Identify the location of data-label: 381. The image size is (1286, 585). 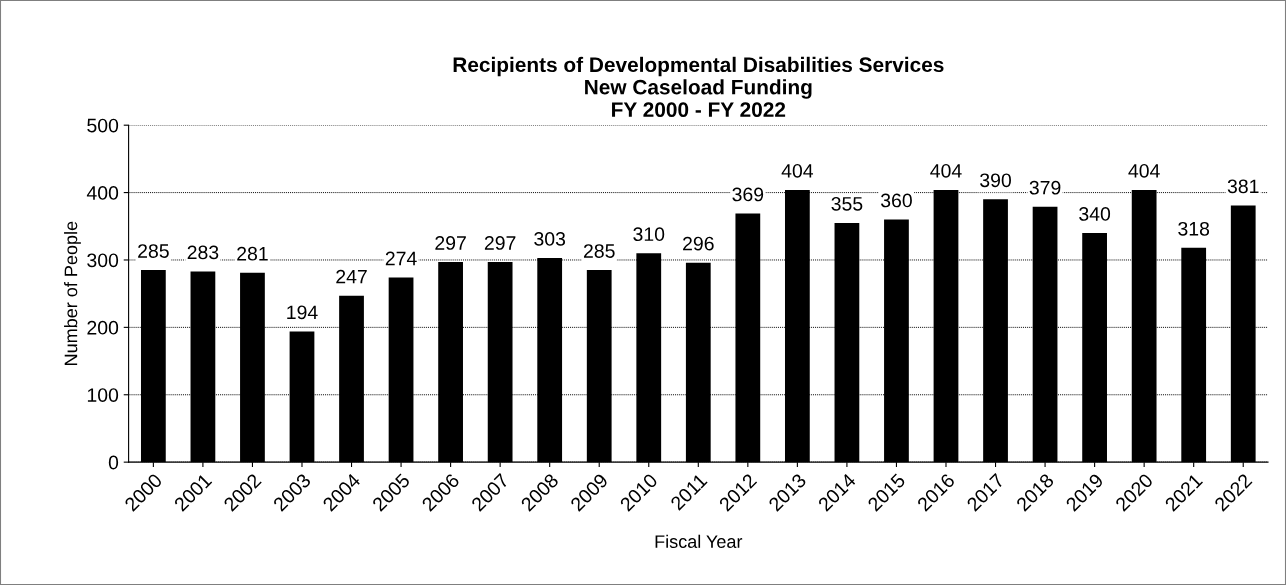
(1243, 186).